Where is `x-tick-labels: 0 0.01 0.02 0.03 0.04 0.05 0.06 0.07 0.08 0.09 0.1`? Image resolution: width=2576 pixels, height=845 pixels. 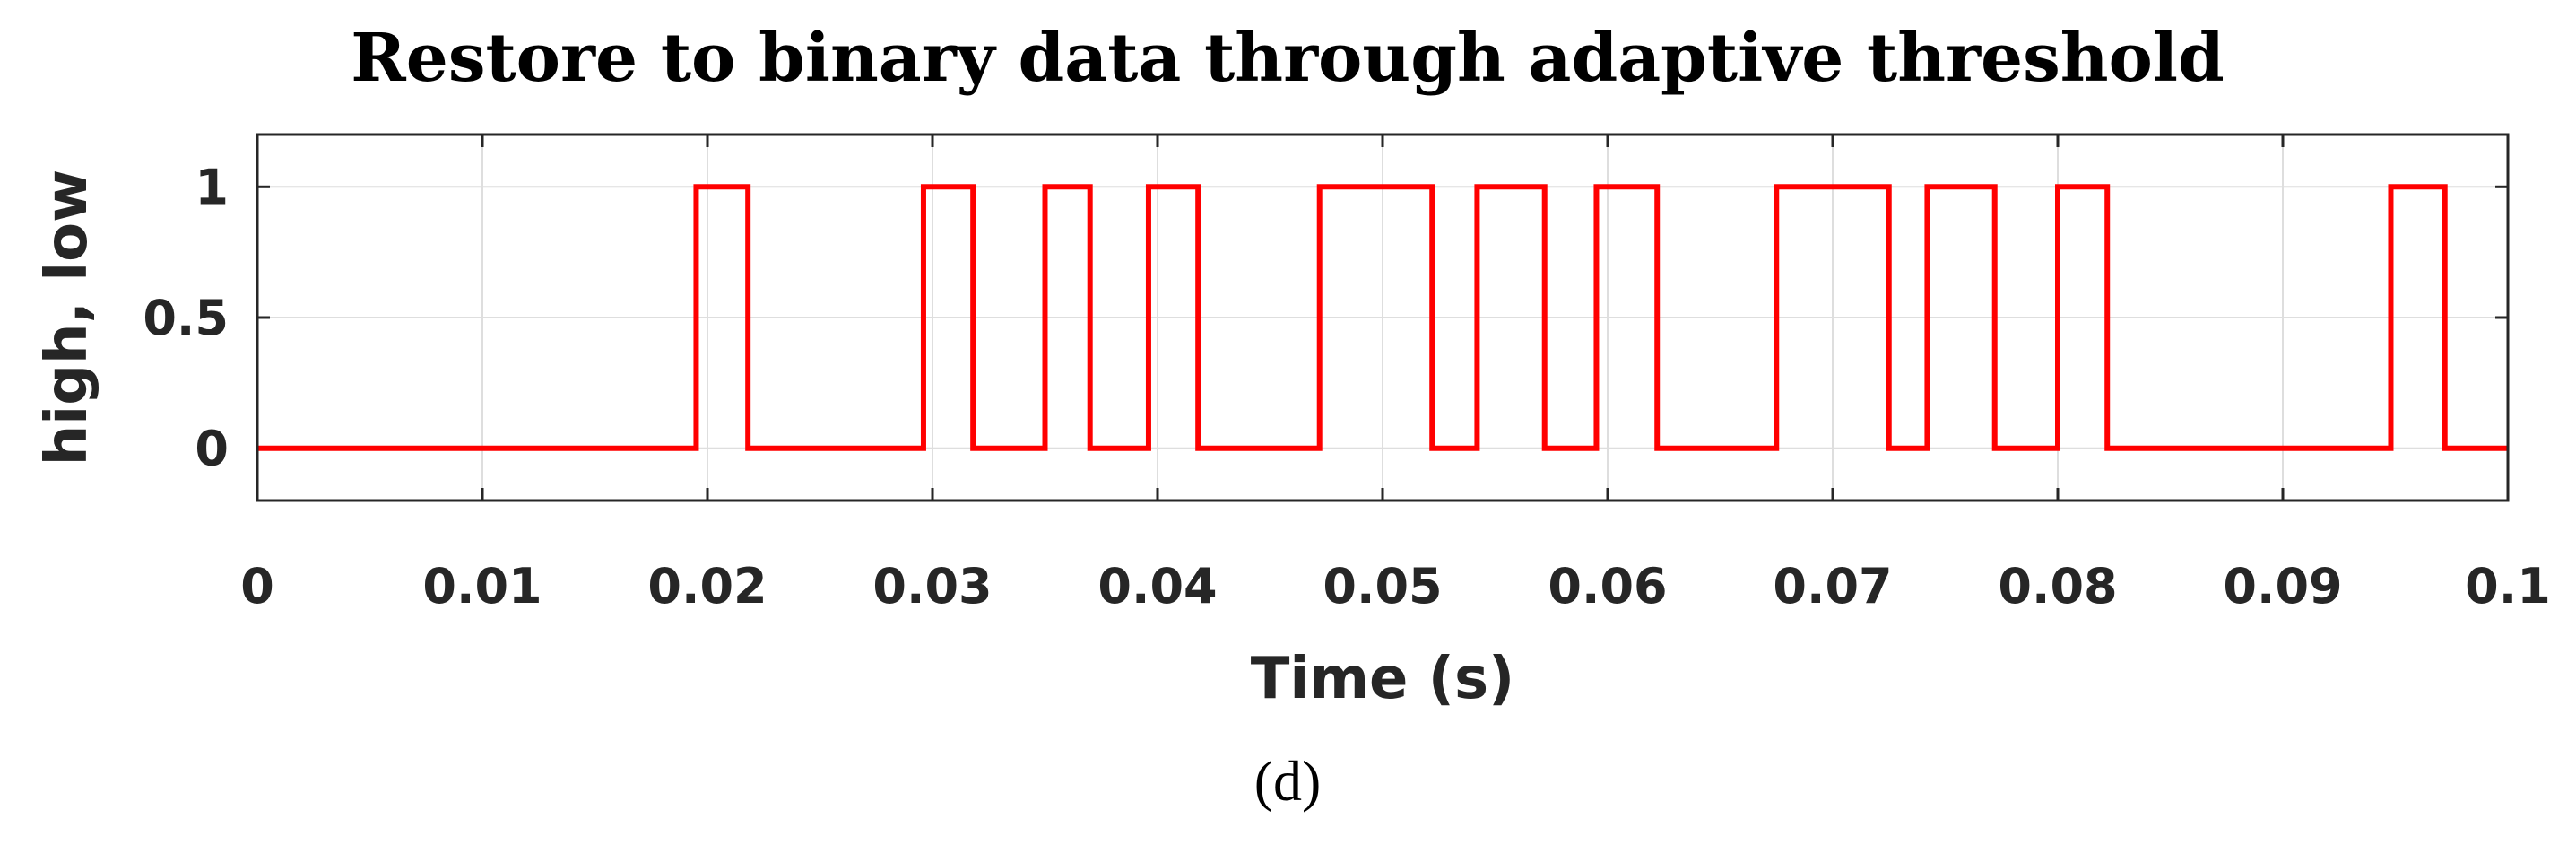 x-tick-labels: 0 0.01 0.02 0.03 0.04 0.05 0.06 0.07 0.08 0.09 0.1 is located at coordinates (1395, 586).